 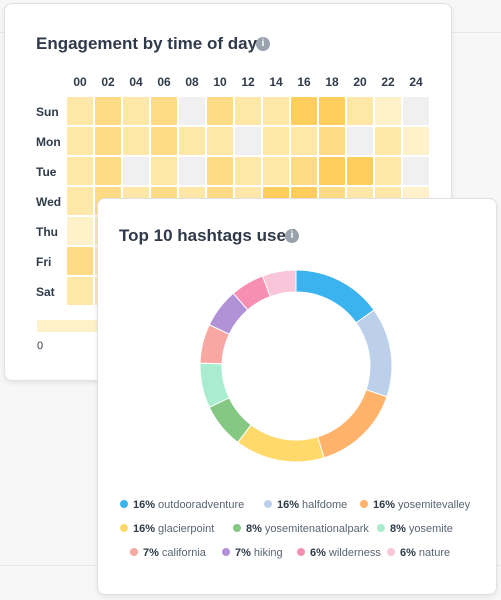 I want to click on day-label: Sun, so click(x=47, y=112).